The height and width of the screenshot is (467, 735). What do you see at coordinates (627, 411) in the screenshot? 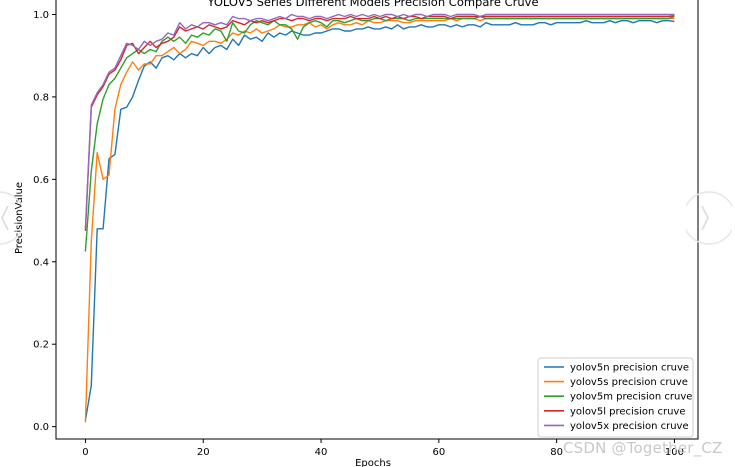
I see `legend-label-yolov5l: yolov5l precision cruve` at bounding box center [627, 411].